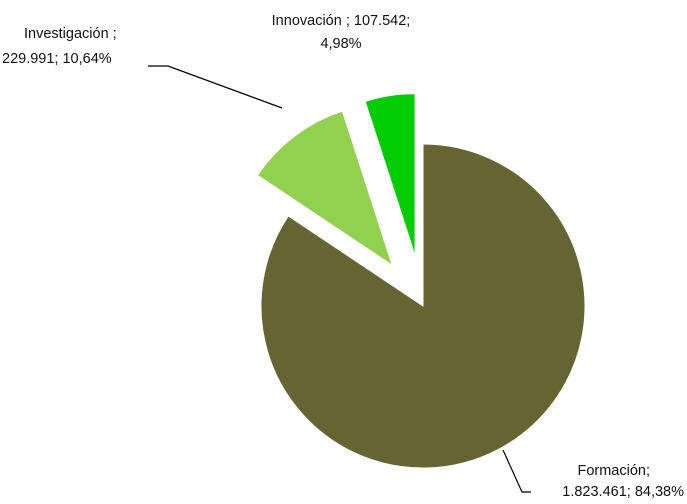 The image size is (687, 504). I want to click on data-label-investigacion-line1: Investigación ;, so click(70, 34).